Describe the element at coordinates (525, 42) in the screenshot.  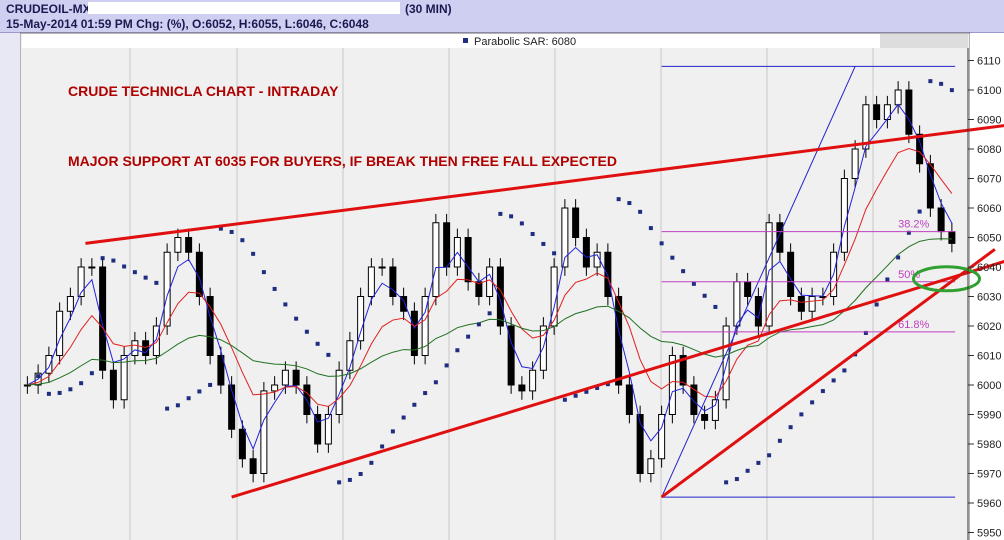
I see `sar-legend-label: Parabolic SAR: 6080` at that location.